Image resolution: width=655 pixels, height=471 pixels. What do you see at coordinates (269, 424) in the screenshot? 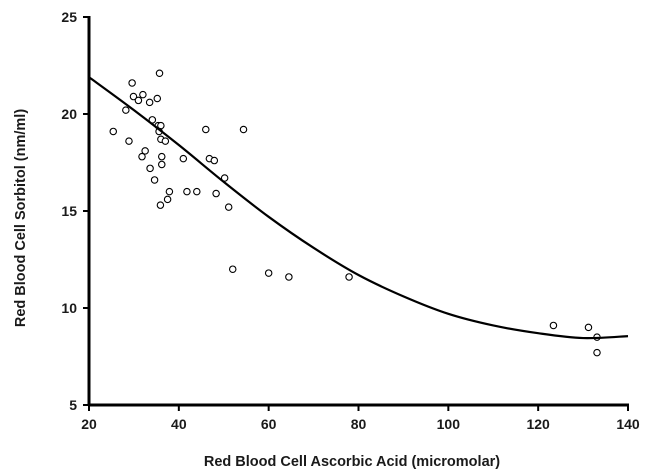
I see `x-tick-label: 60` at bounding box center [269, 424].